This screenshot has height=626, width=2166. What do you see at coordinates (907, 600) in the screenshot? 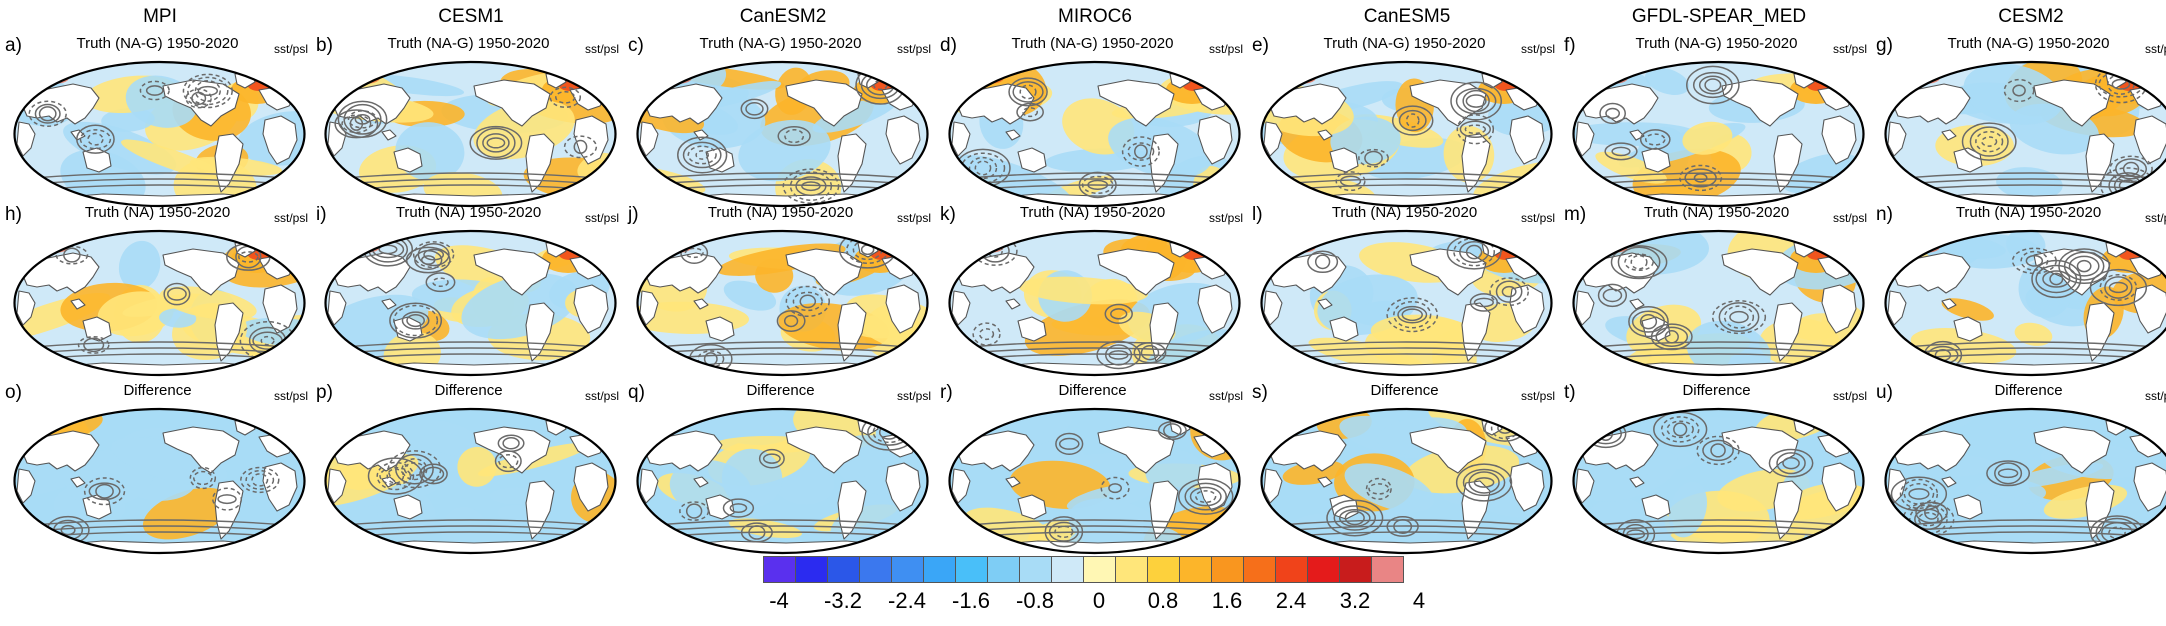
I see `colorbar-tick-label: -2.4` at bounding box center [907, 600].